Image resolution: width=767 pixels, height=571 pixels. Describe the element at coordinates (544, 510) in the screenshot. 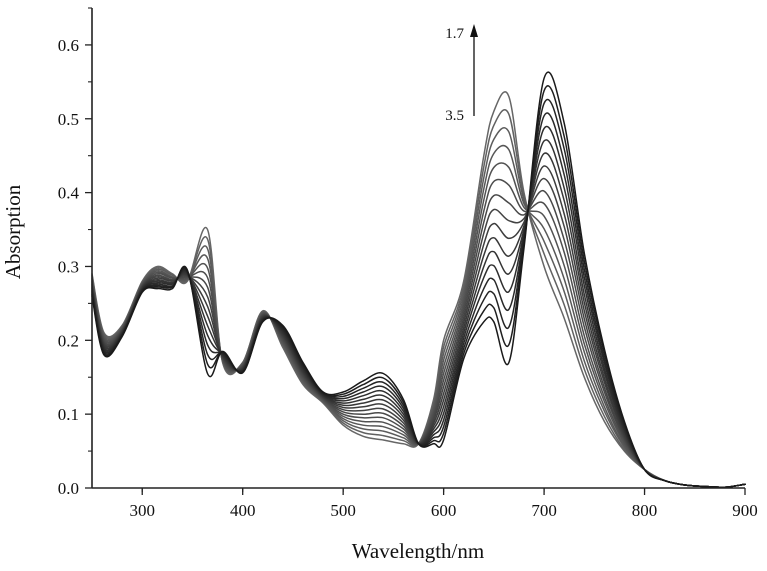

I see `x-tick-label: 700` at that location.